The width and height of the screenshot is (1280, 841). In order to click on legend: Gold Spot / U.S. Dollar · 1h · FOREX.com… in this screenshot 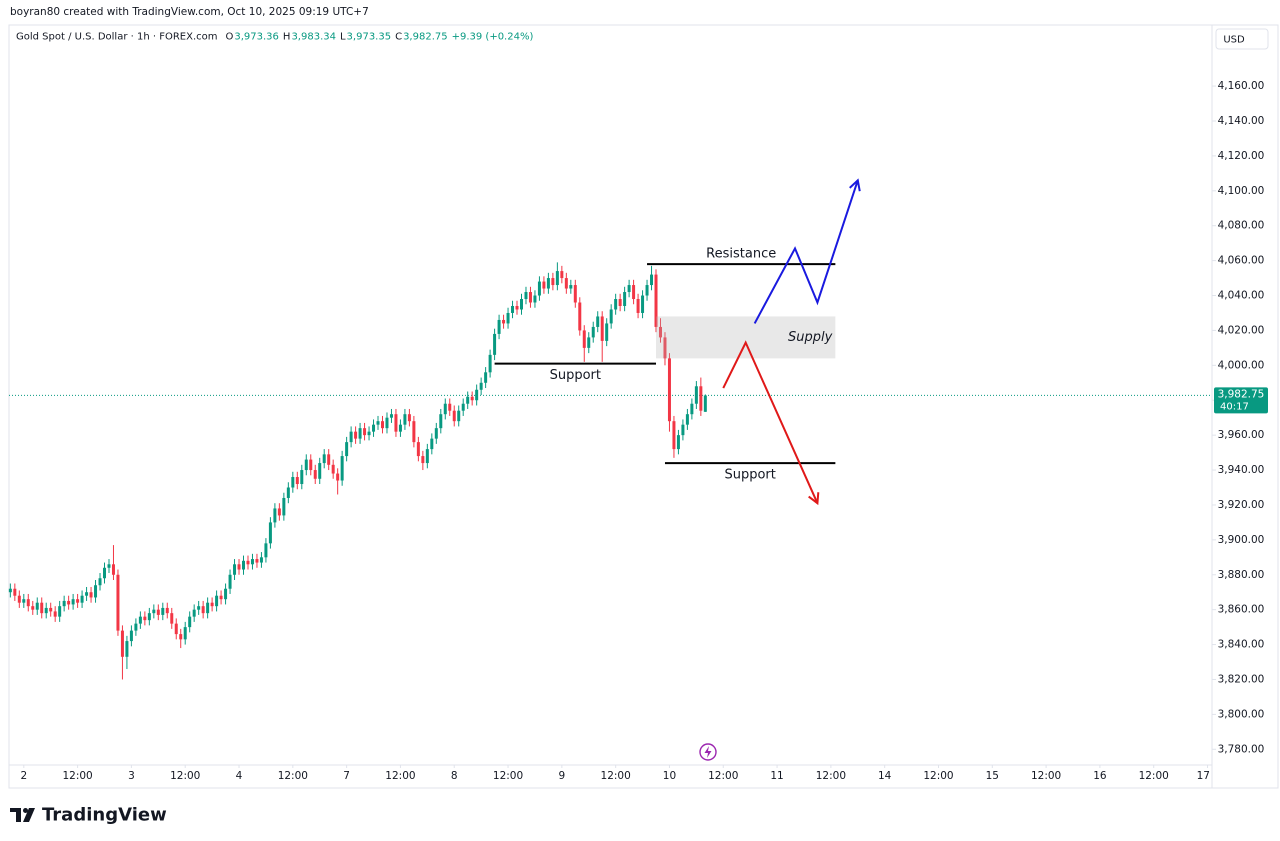, I will do `click(274, 37)`.